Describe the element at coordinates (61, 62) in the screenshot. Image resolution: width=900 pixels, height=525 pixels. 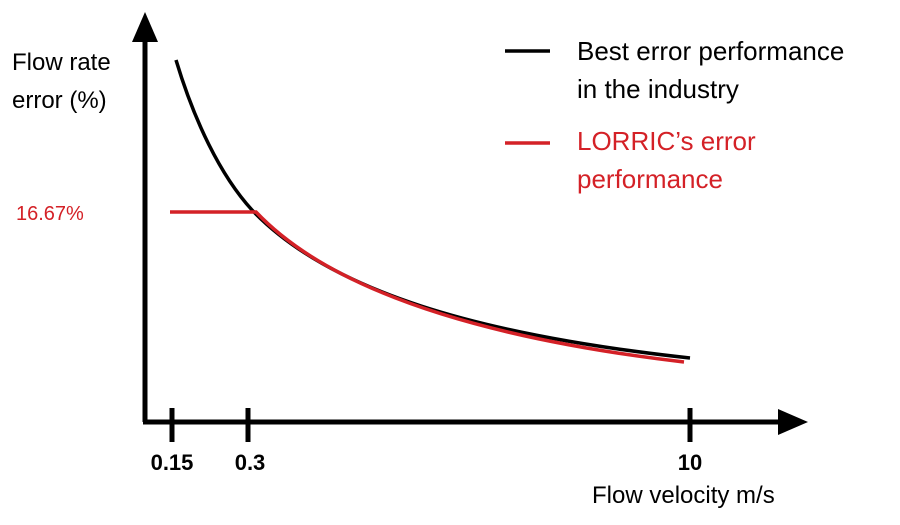
I see `y-axis-label-line-1: Flow rate` at that location.